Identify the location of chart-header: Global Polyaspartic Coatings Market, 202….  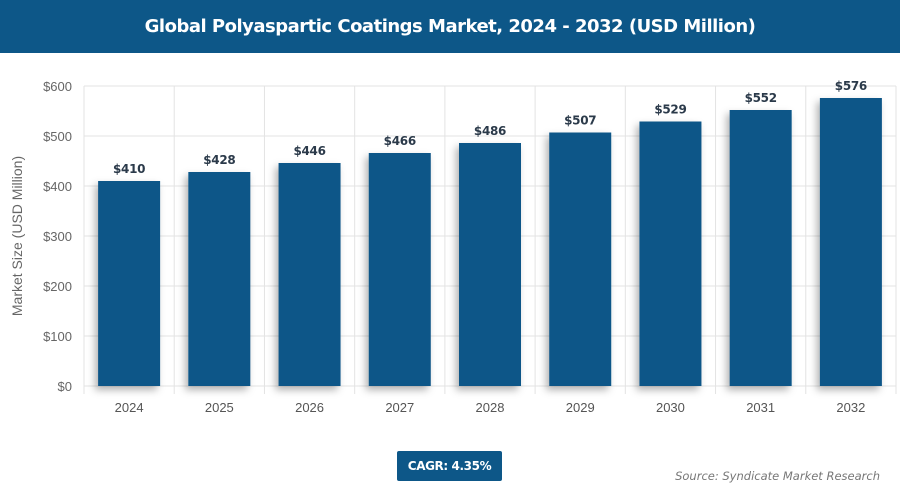
(450, 26).